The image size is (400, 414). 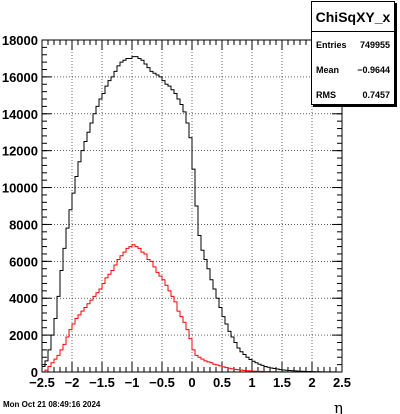 I want to click on y-tick-label: 12000, so click(x=20, y=151).